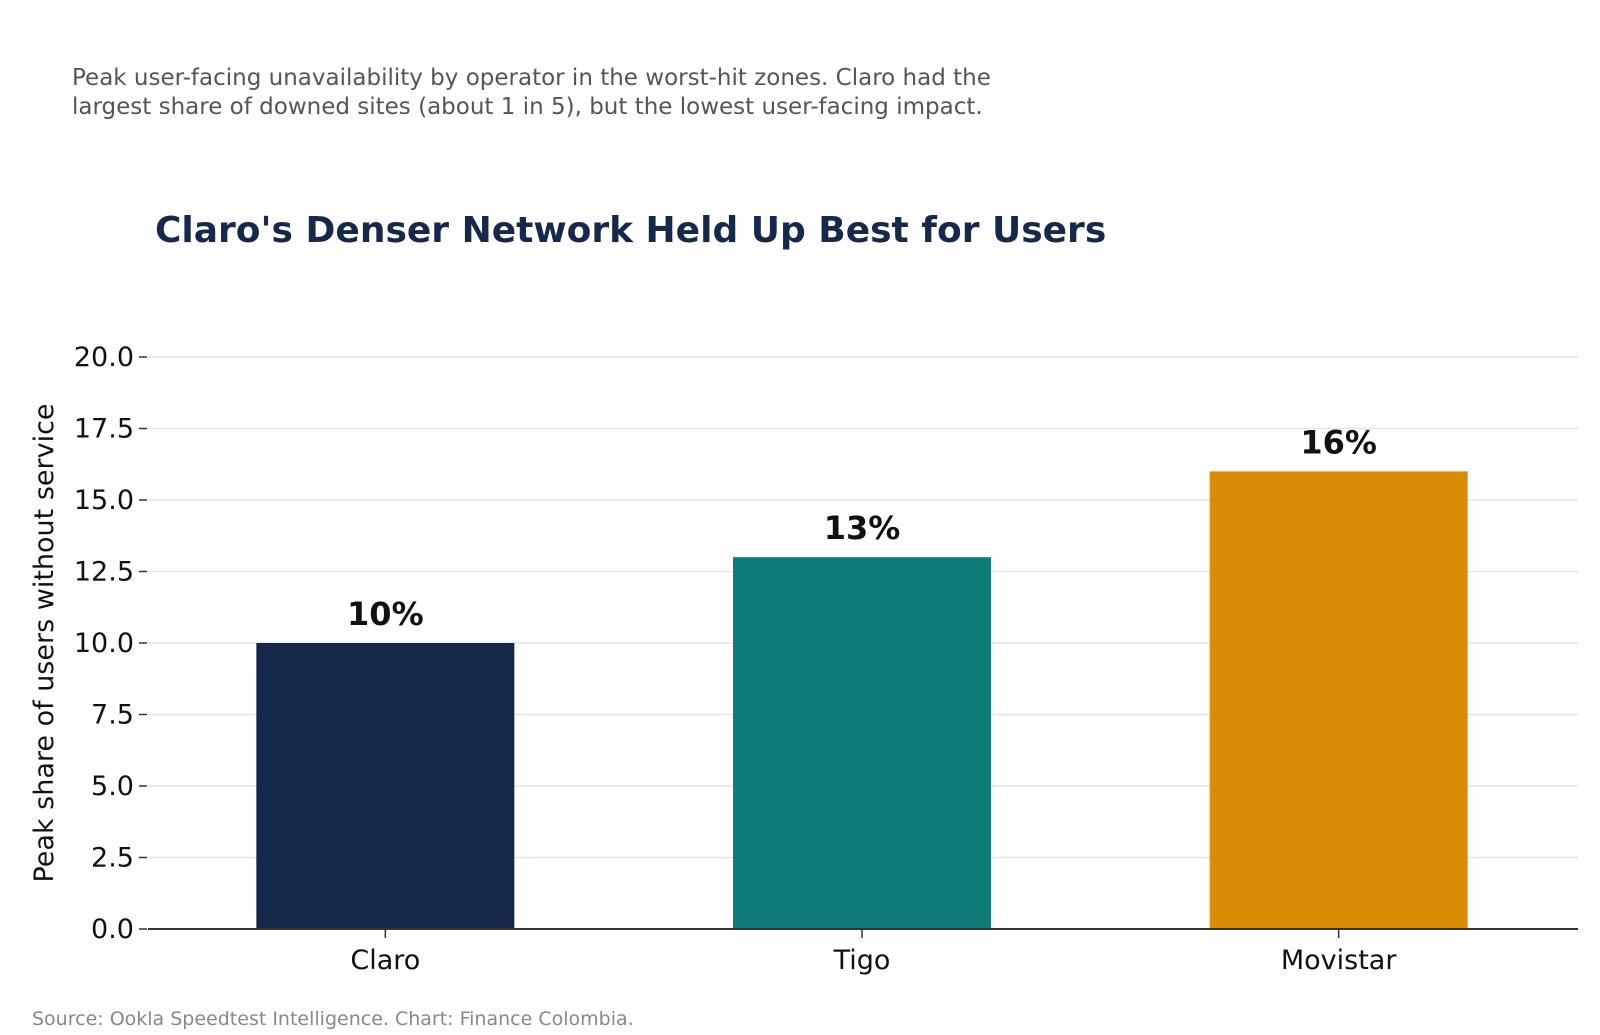 This screenshot has height=1035, width=1600. I want to click on y-tick-label: 5.0, so click(112, 786).